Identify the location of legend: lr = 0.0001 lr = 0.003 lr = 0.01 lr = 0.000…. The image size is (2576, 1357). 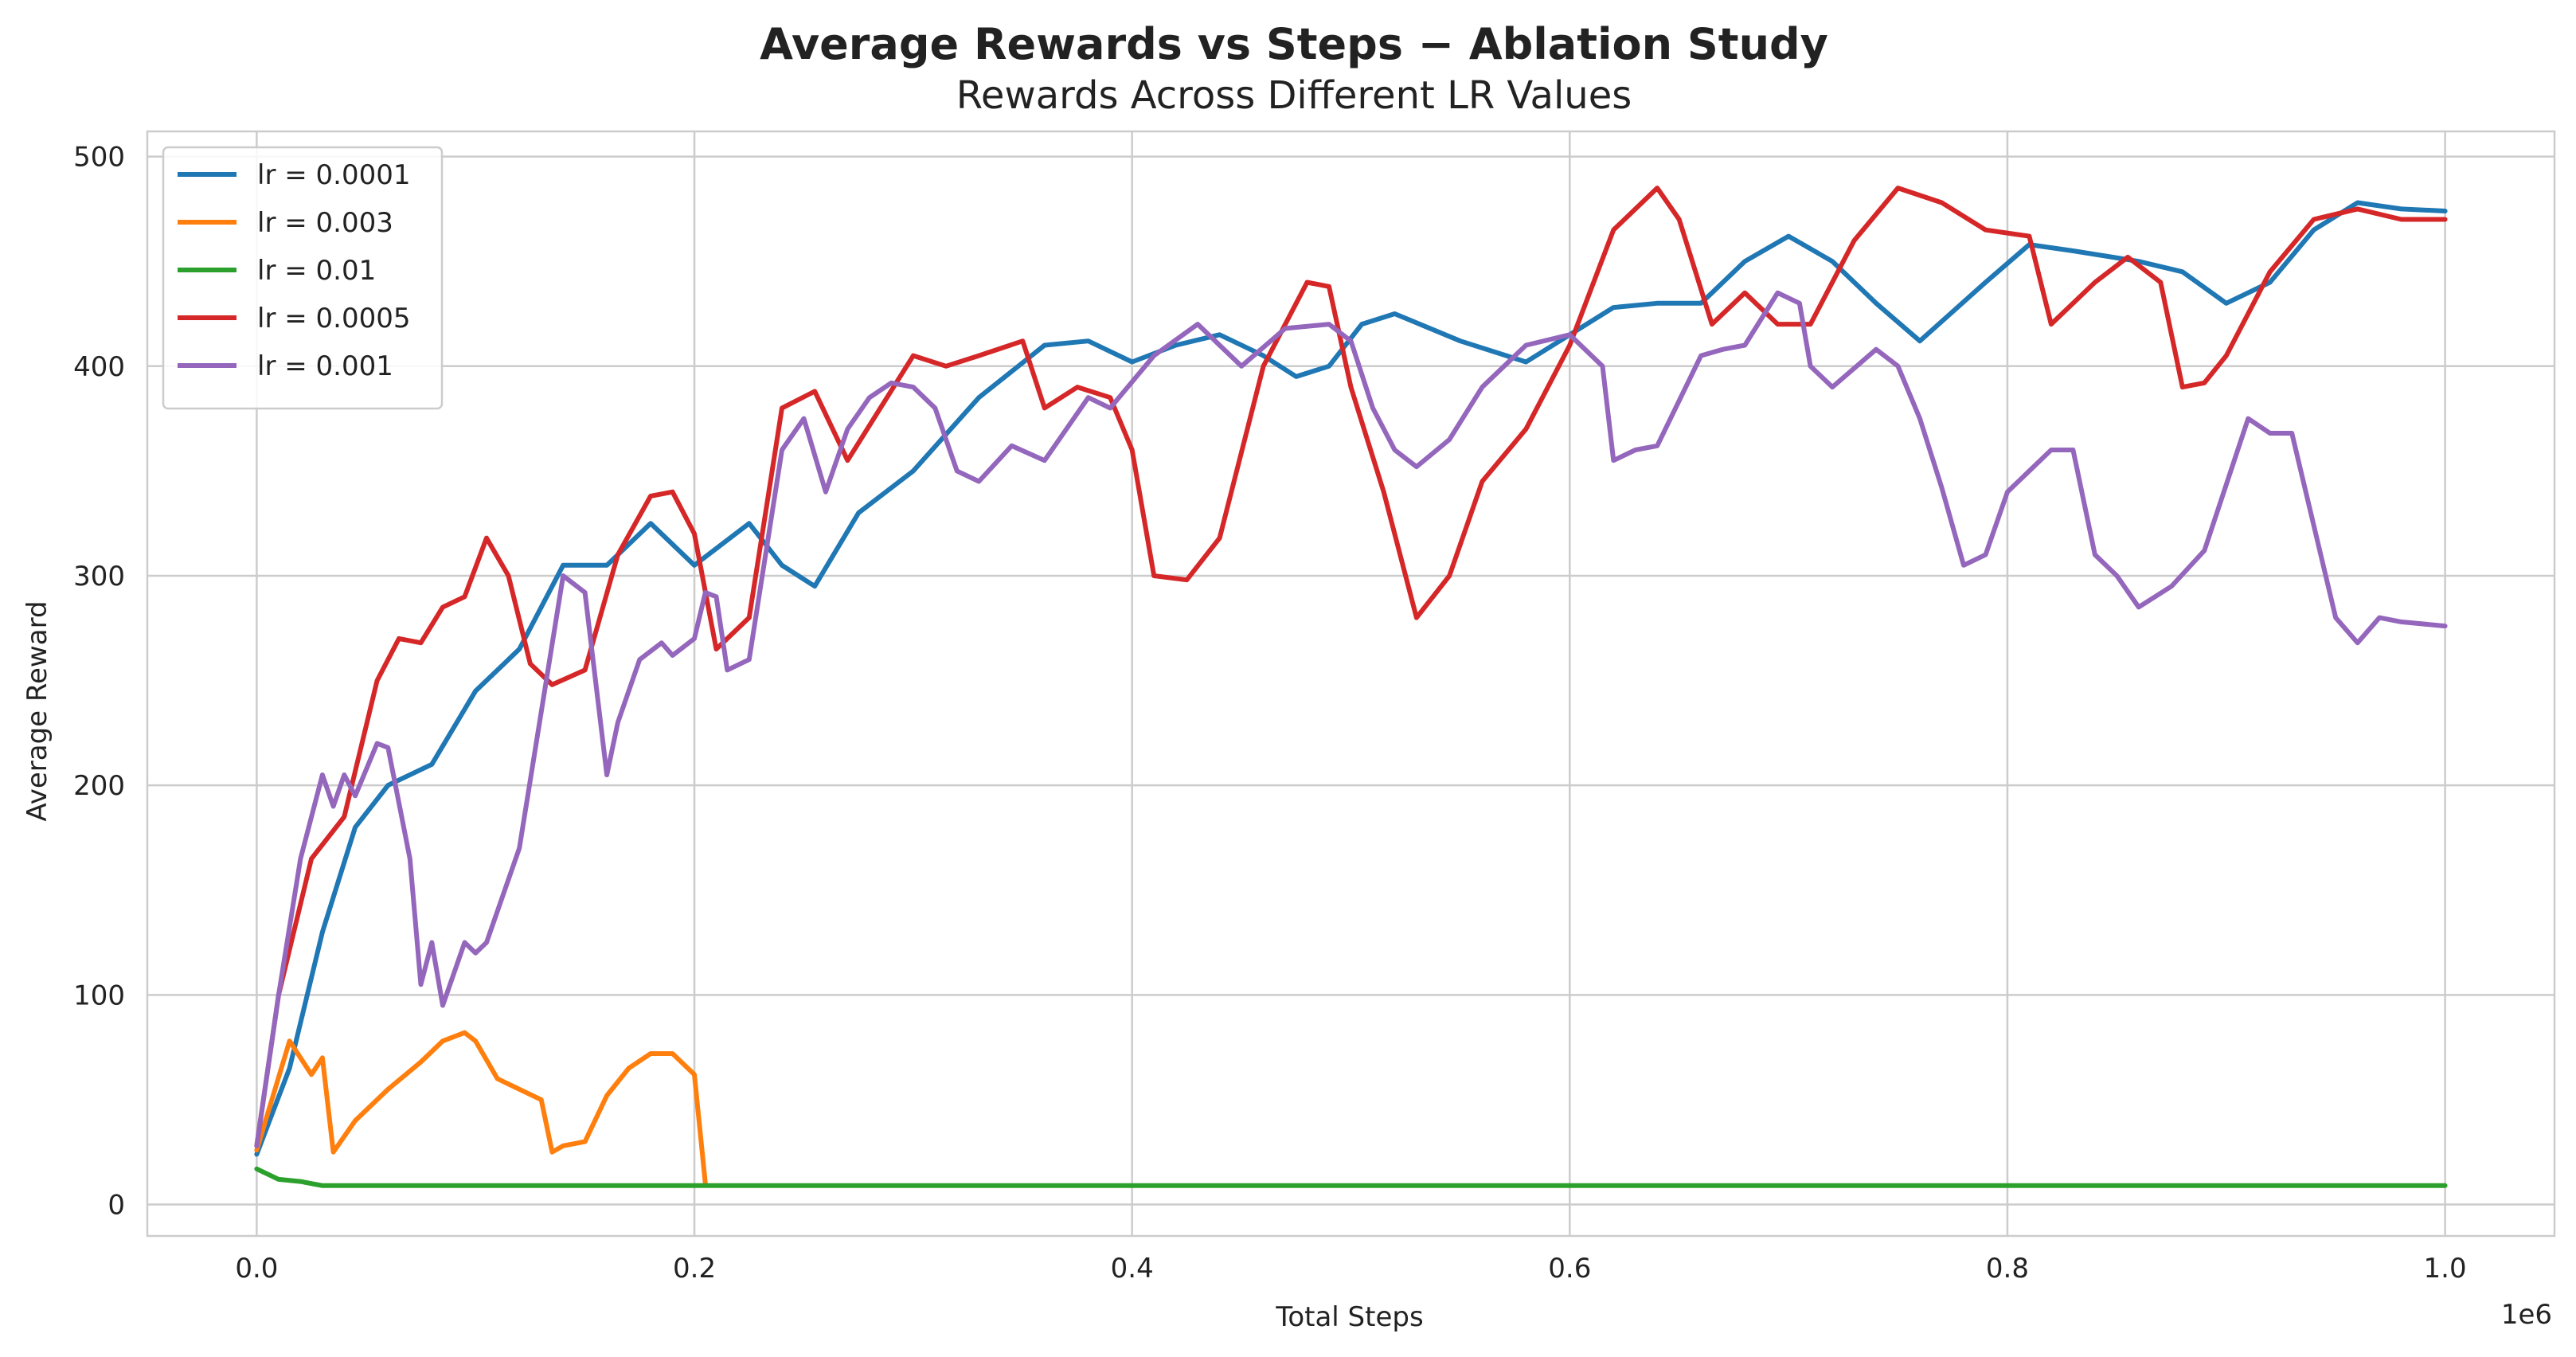
(303, 278).